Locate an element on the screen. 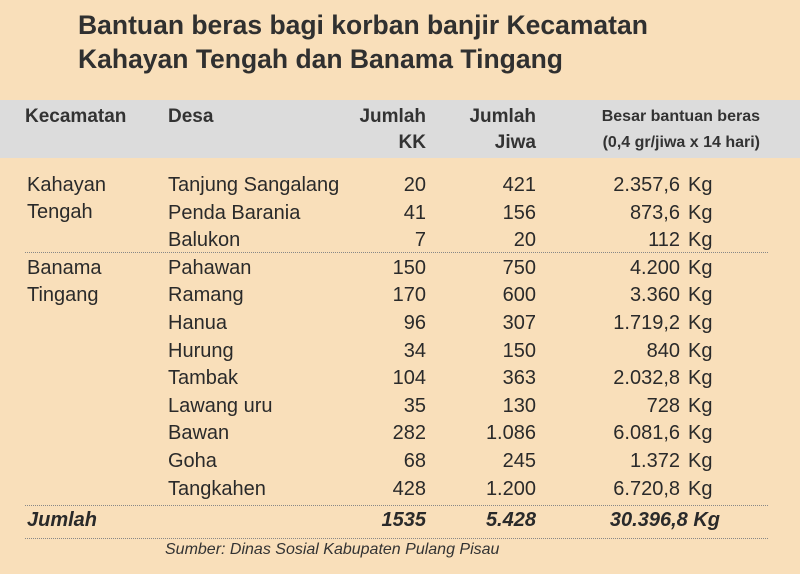  kk-cell: 20 is located at coordinates (414, 185).